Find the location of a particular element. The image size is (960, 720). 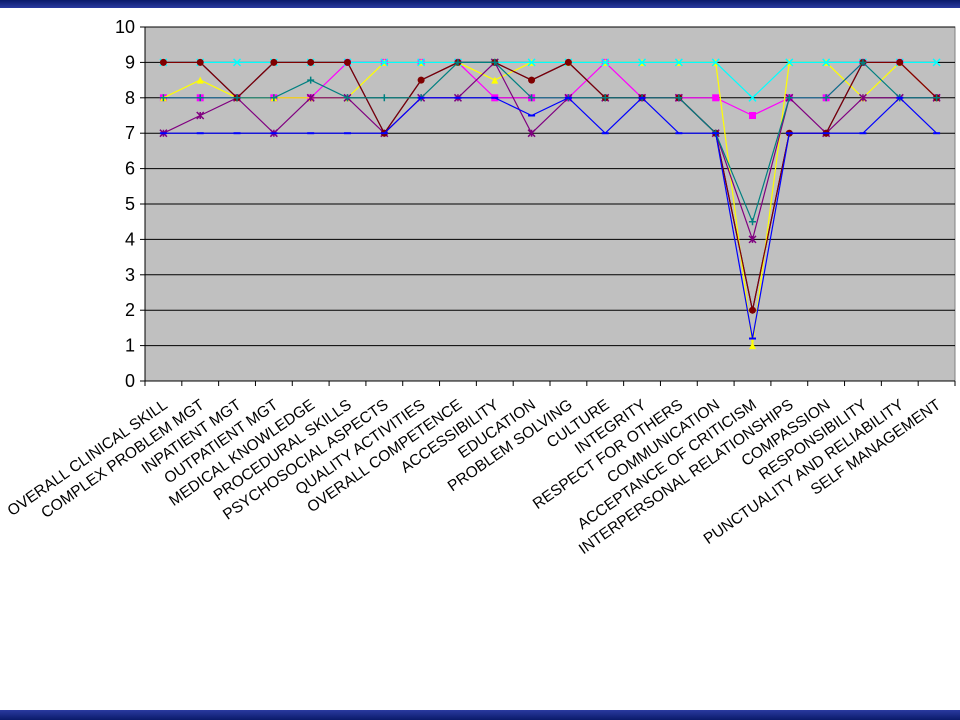

y-tick-label: 3 is located at coordinates (130, 275).